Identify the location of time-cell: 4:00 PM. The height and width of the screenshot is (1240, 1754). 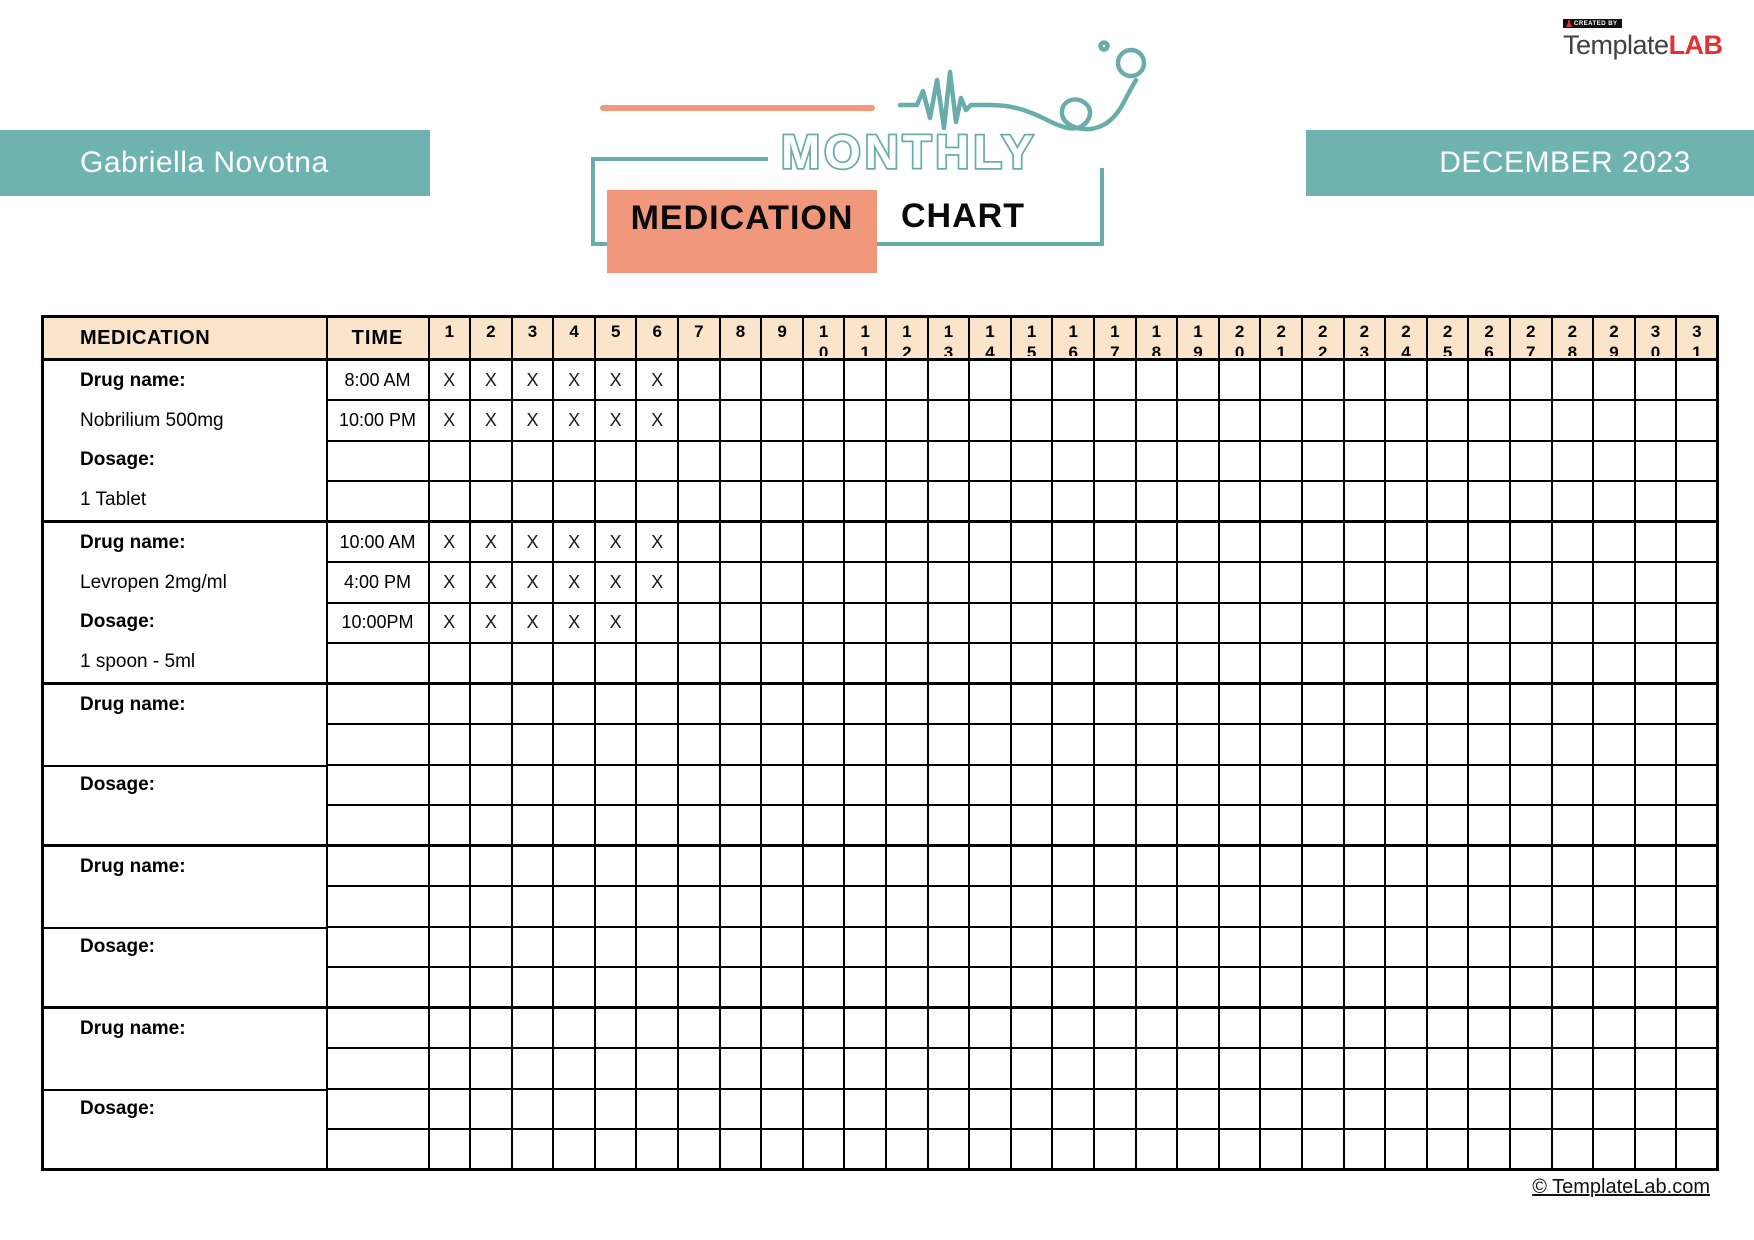
(377, 582).